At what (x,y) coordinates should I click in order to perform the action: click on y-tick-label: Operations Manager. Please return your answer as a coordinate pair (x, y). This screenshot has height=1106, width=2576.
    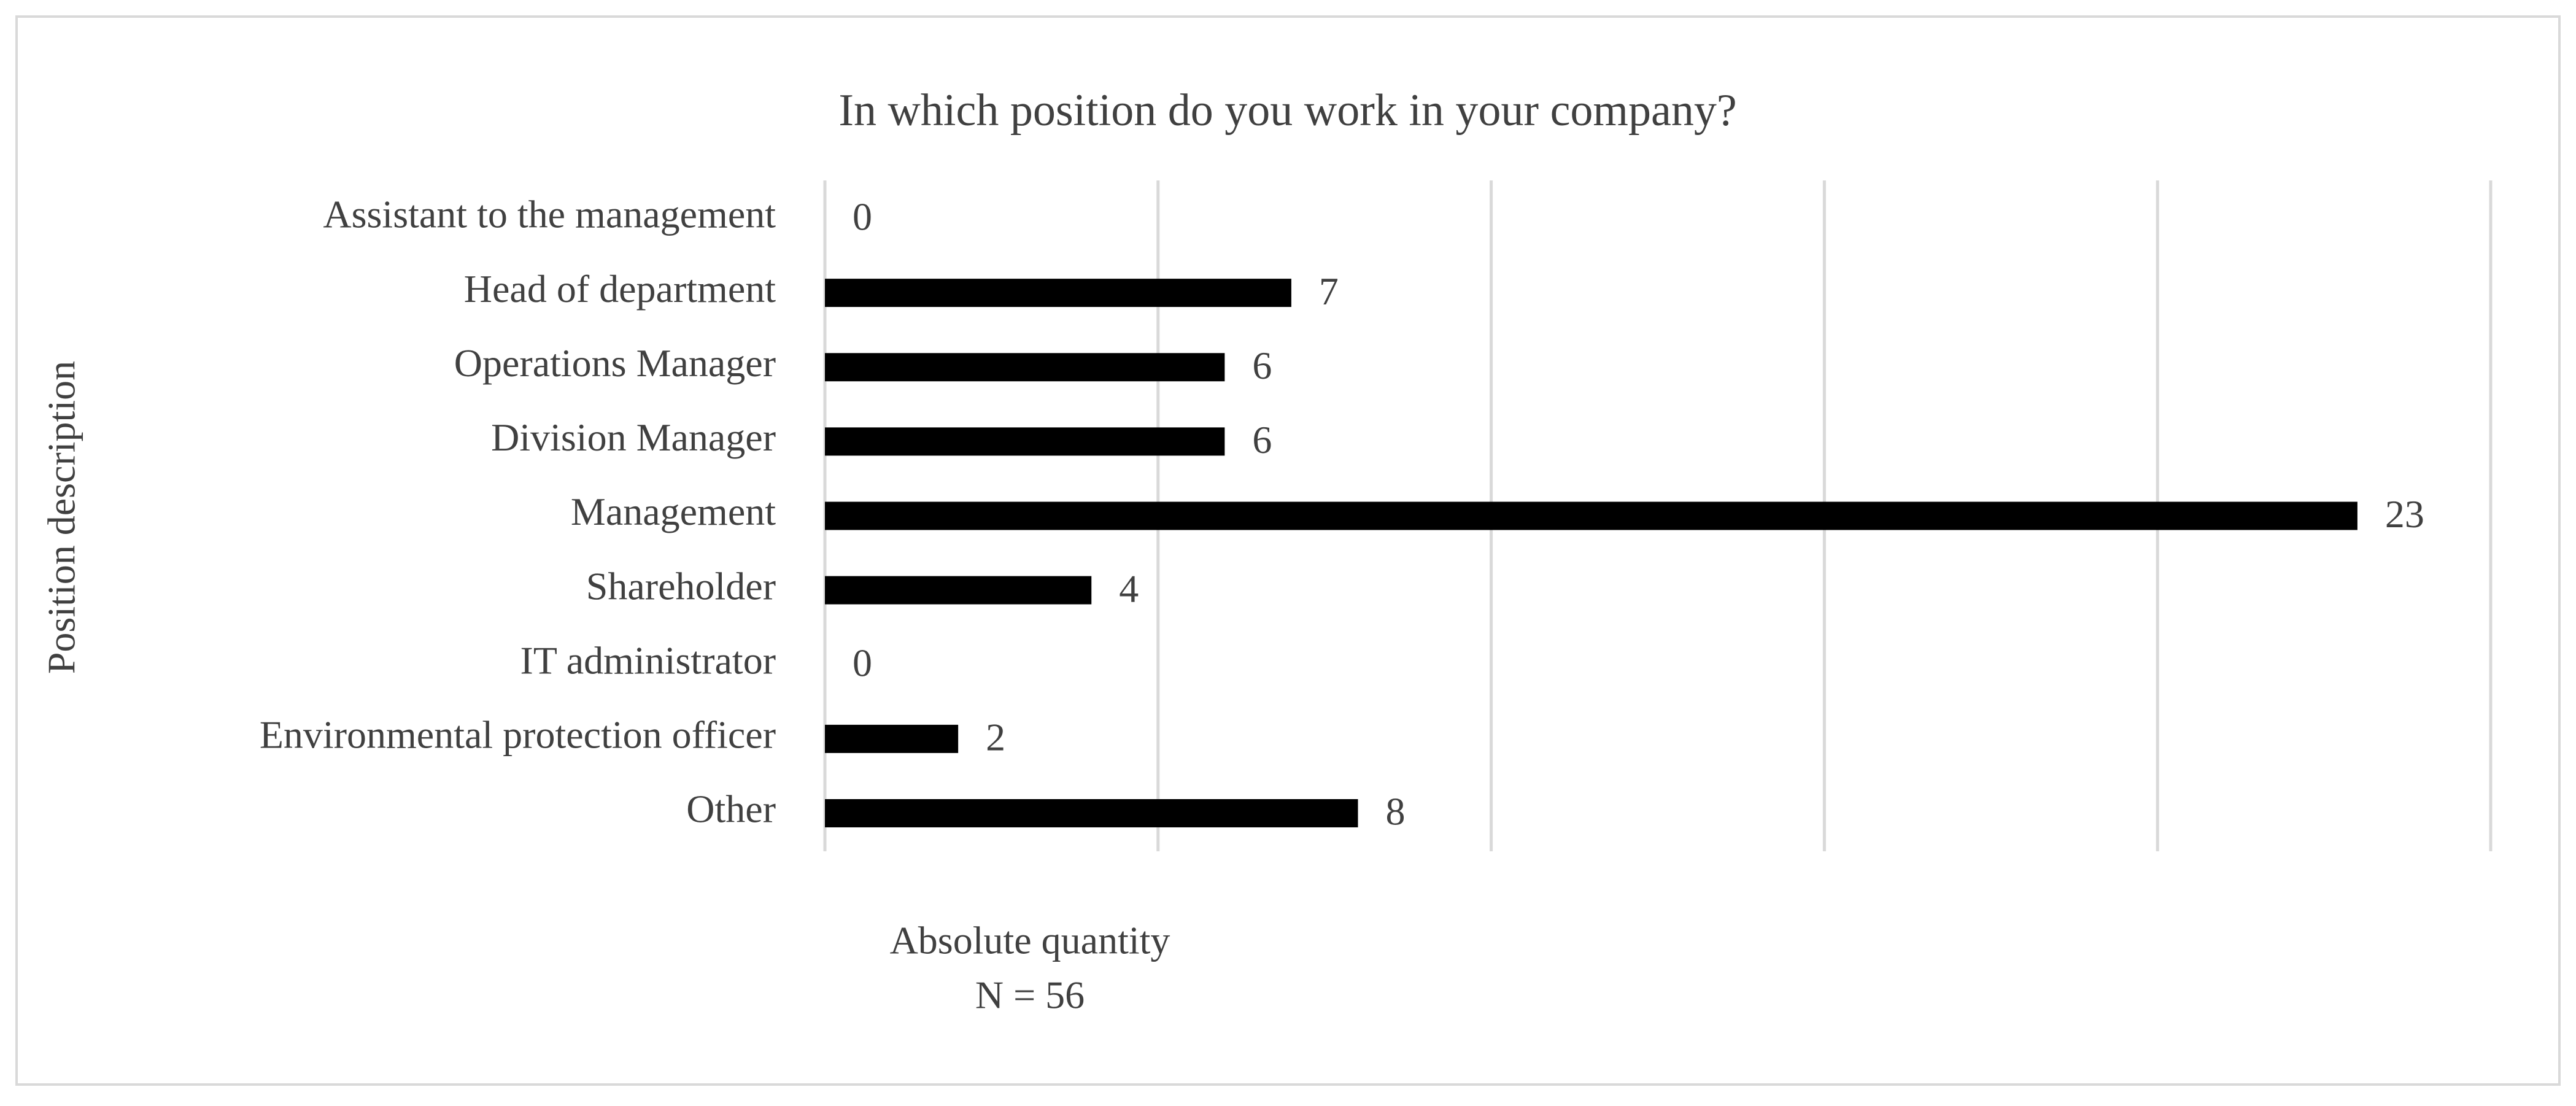
    Looking at the image, I should click on (615, 363).